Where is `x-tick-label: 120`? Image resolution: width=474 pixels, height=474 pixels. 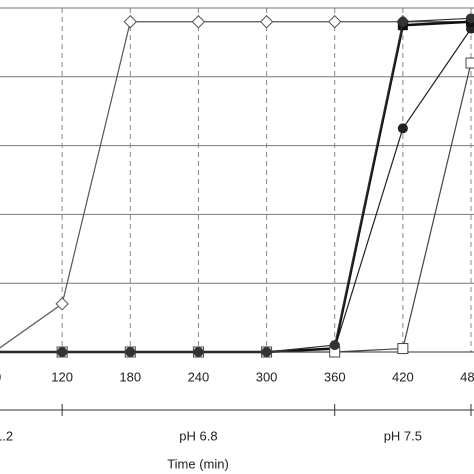 x-tick-label: 120 is located at coordinates (62, 376).